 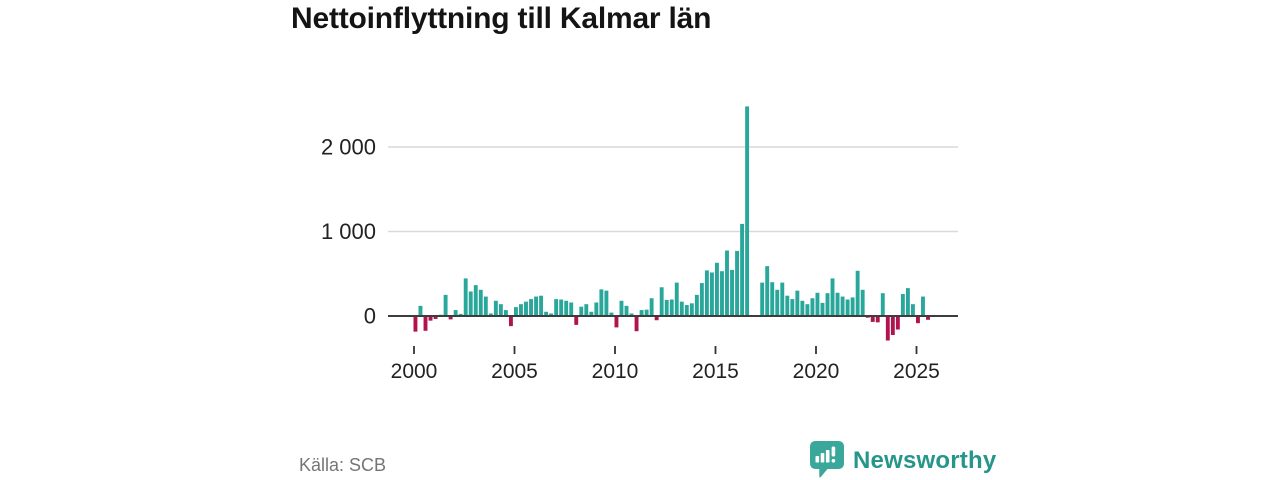 What do you see at coordinates (501, 18) in the screenshot?
I see `chart-title: Nettoinflyttning till Kalmar län` at bounding box center [501, 18].